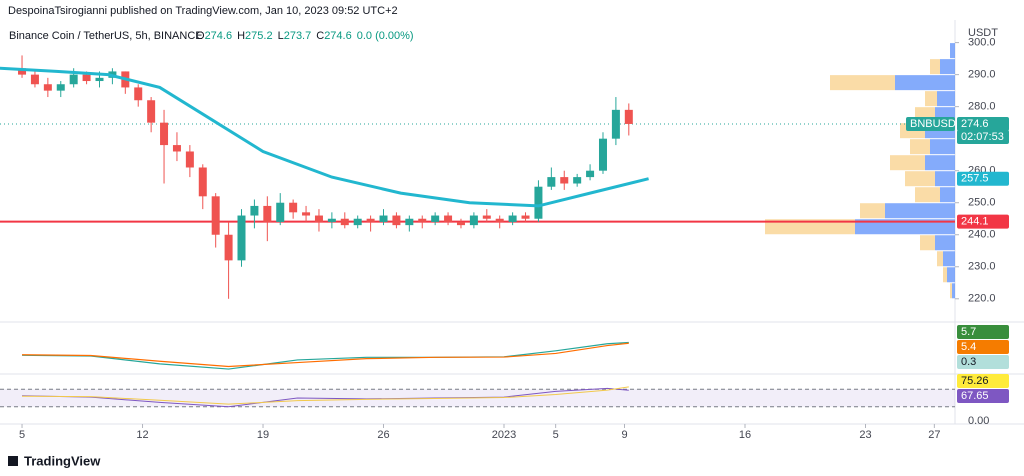  Describe the element at coordinates (13, 461) in the screenshot. I see `logo` at that location.